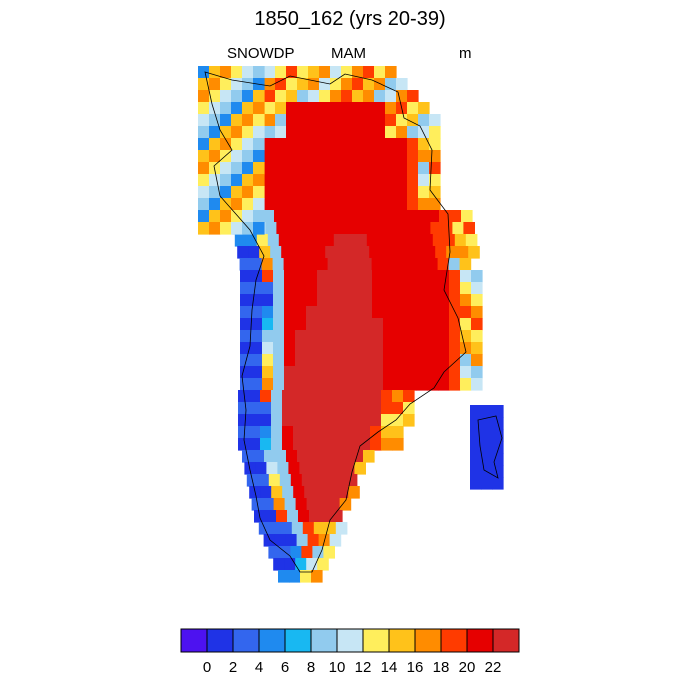 The height and width of the screenshot is (700, 700). What do you see at coordinates (233, 667) in the screenshot?
I see `colorbar-tick-label: 2` at bounding box center [233, 667].